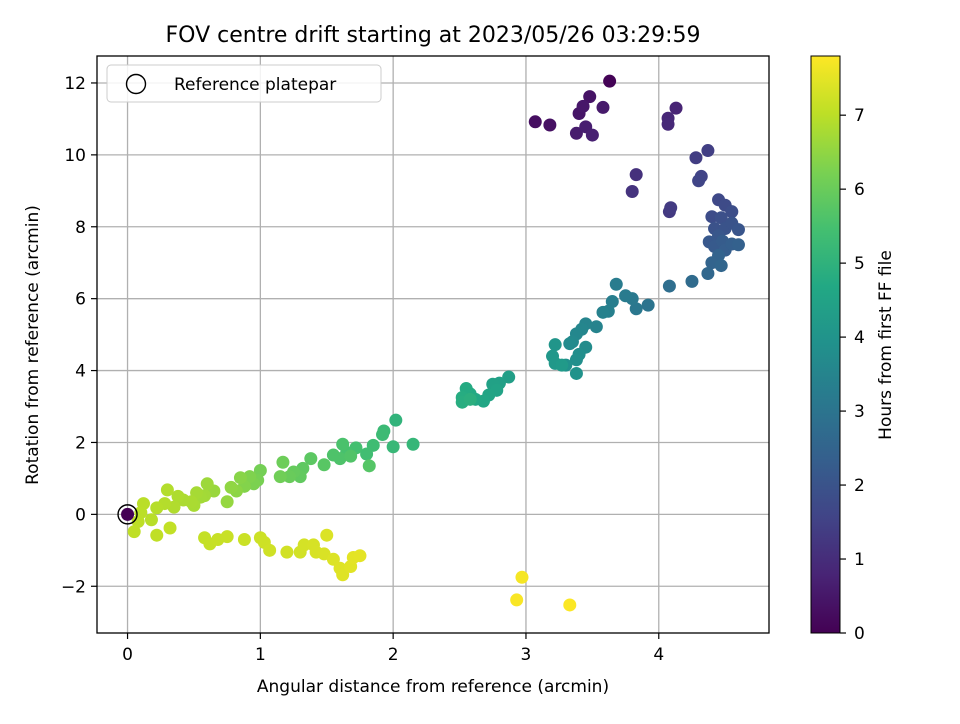 The height and width of the screenshot is (724, 960). Describe the element at coordinates (260, 655) in the screenshot. I see `x-tick-label: 1` at that location.